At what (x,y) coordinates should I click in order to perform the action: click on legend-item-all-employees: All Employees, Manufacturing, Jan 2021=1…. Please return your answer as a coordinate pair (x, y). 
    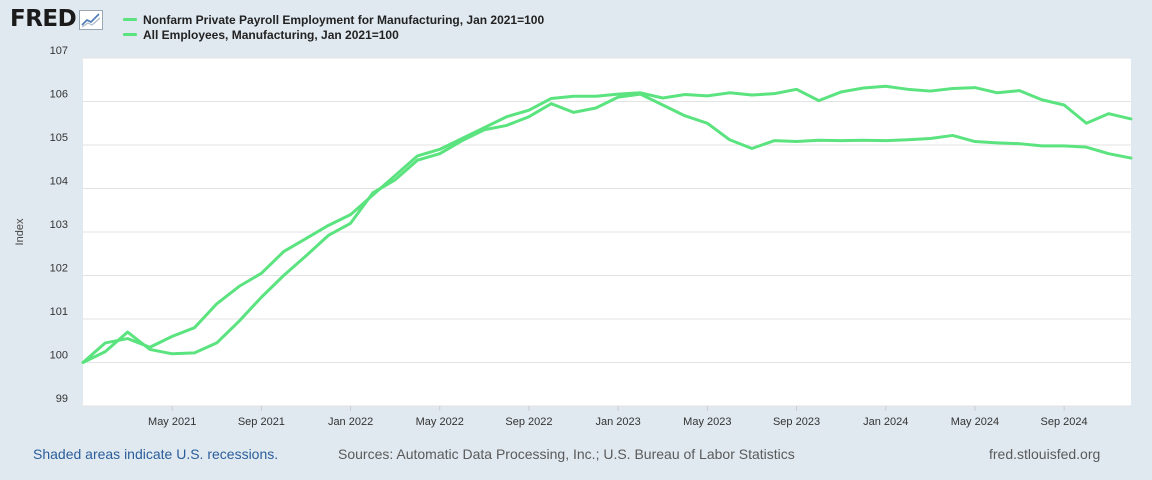
    Looking at the image, I should click on (333, 34).